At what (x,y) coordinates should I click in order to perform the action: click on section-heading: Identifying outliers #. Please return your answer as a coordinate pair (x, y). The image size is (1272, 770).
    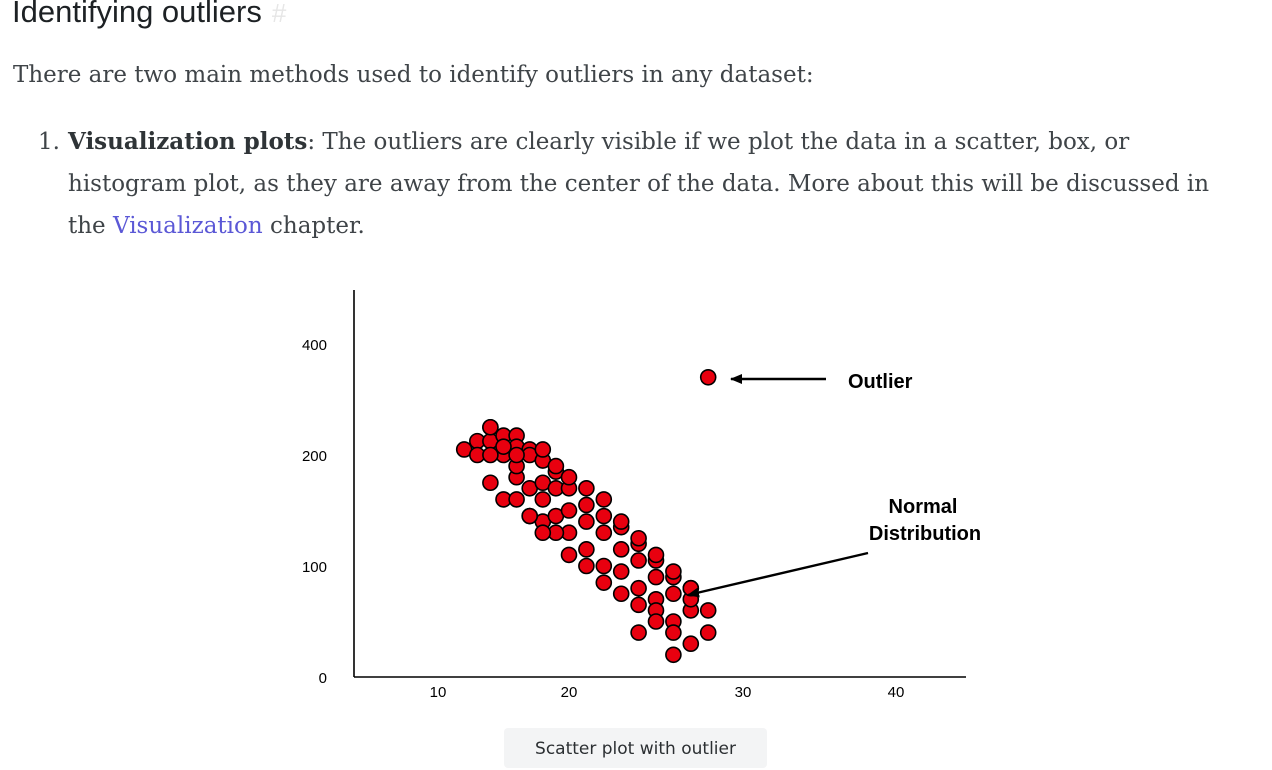
    Looking at the image, I should click on (149, 16).